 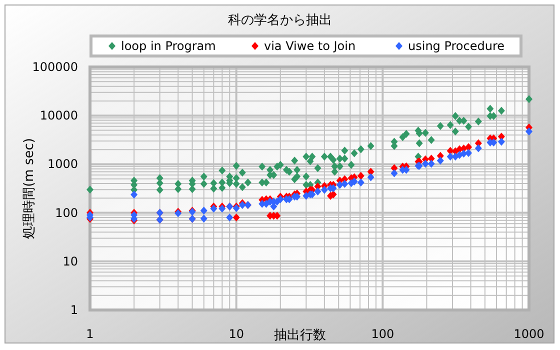 I want to click on y-tick-label: 100, so click(x=66, y=213).